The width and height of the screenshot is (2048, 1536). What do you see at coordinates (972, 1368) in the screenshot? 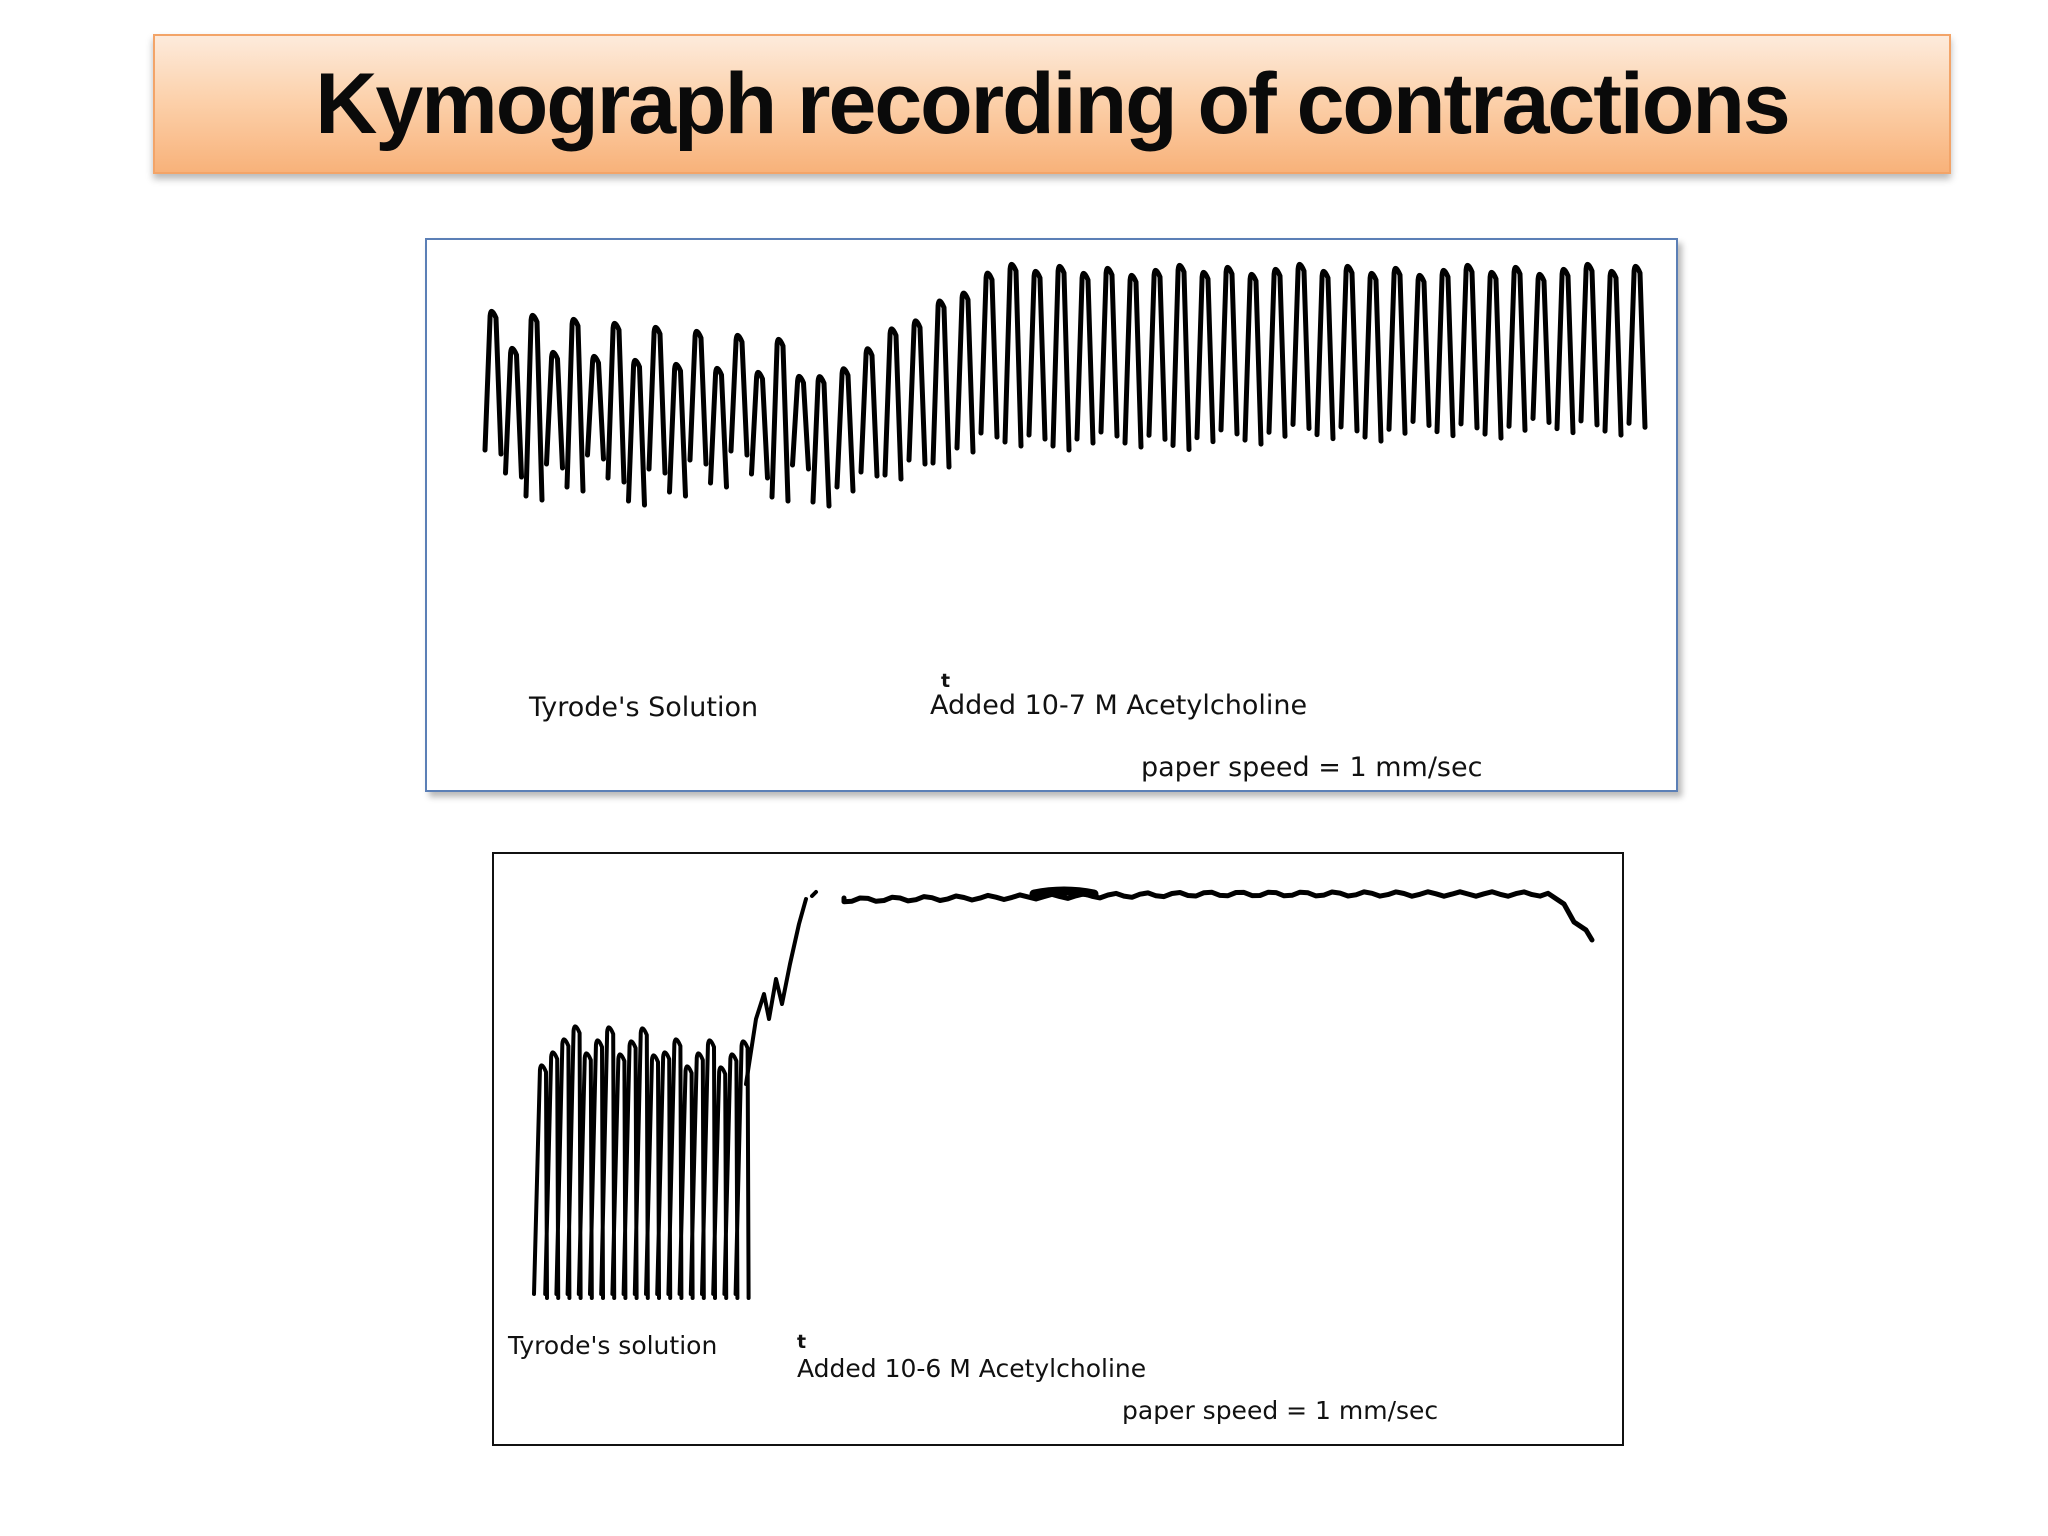
I see `added-acetylcholine-label-2: Added 10-6 M Acetylcholine` at bounding box center [972, 1368].